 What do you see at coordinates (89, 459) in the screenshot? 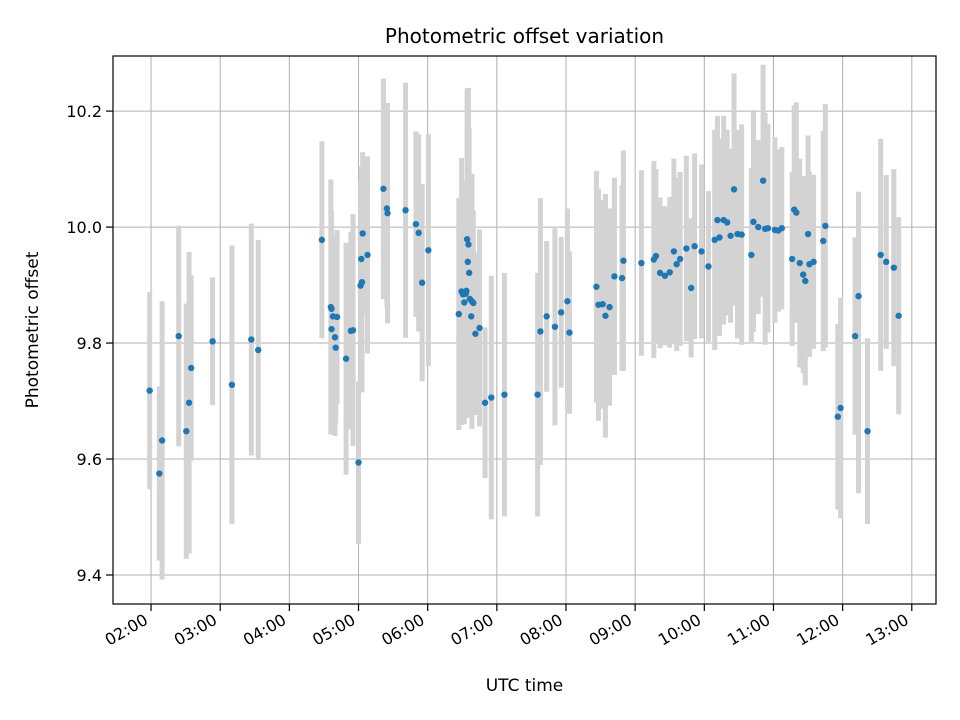
I see `y-tick-label: 9.6` at bounding box center [89, 459].